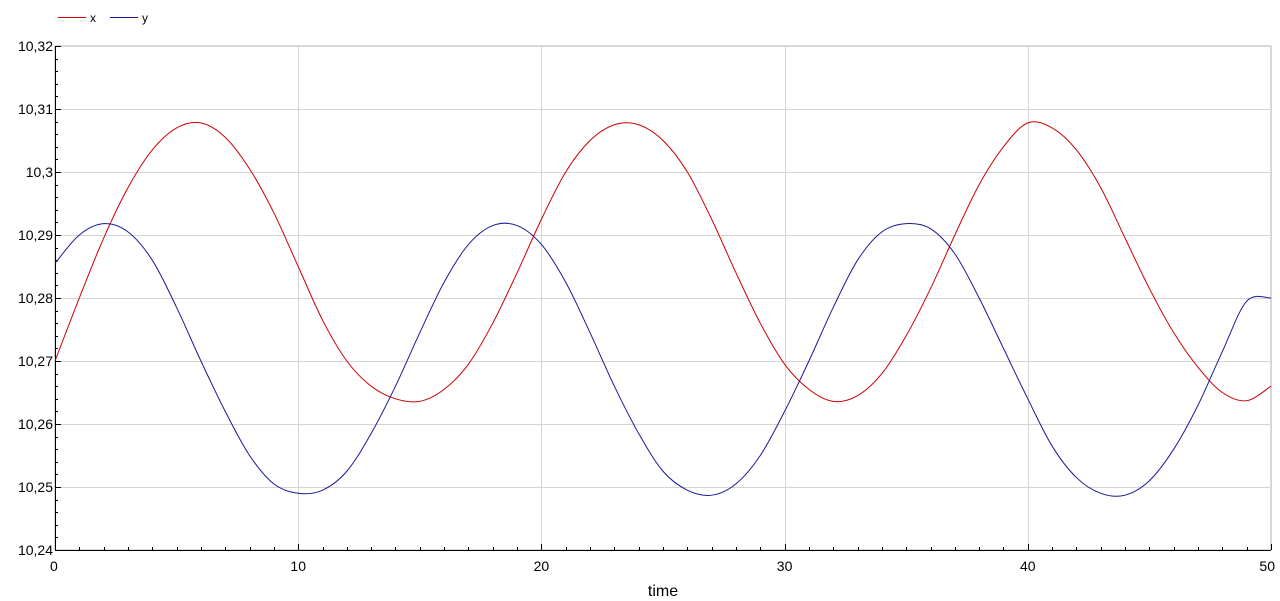 Image resolution: width=1280 pixels, height=601 pixels. Describe the element at coordinates (35, 46) in the screenshot. I see `y-tick-label: 10,32` at that location.